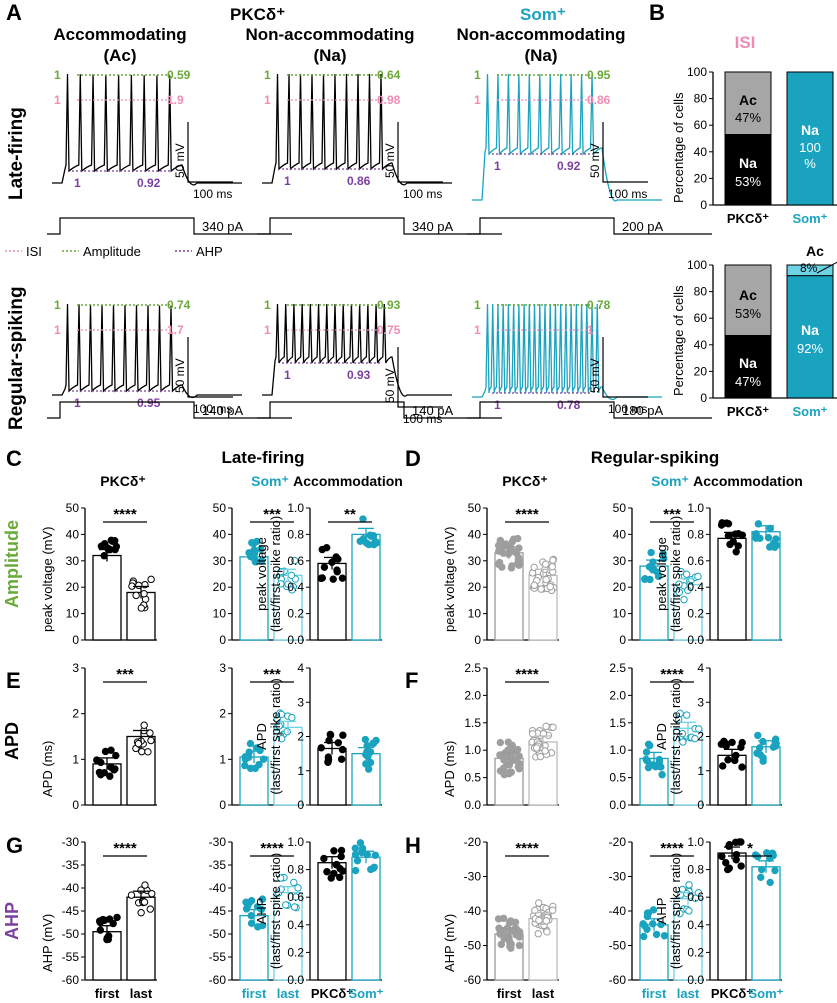 This screenshot has width=837, height=1003. What do you see at coordinates (748, 411) in the screenshot?
I see `category-label: PKCδ⁺` at bounding box center [748, 411].